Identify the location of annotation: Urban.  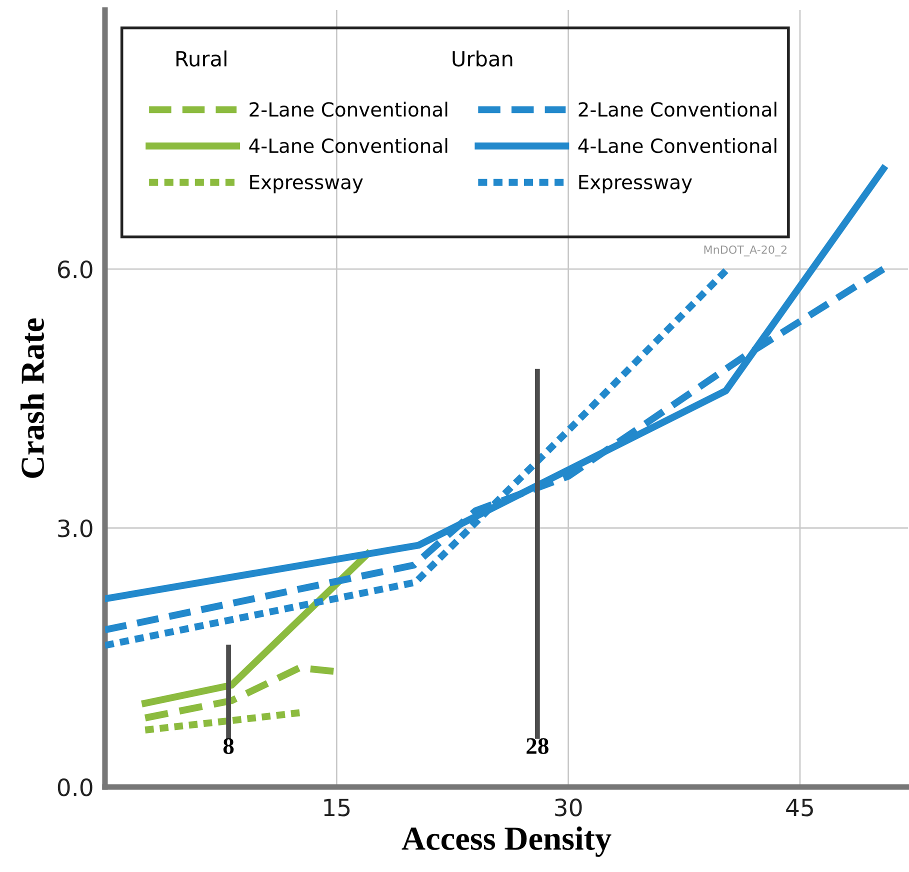
(482, 58).